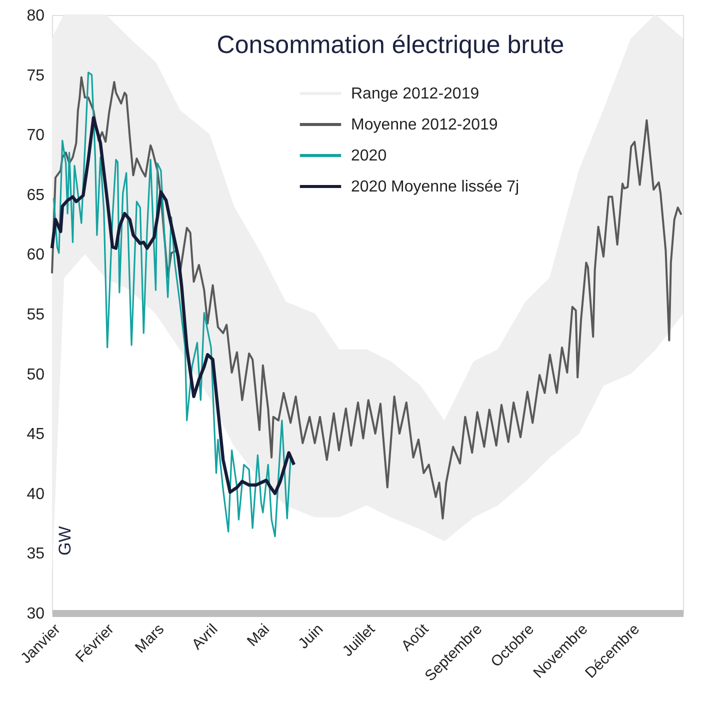 This screenshot has width=709, height=710. I want to click on y-tick-label: 70, so click(35, 135).